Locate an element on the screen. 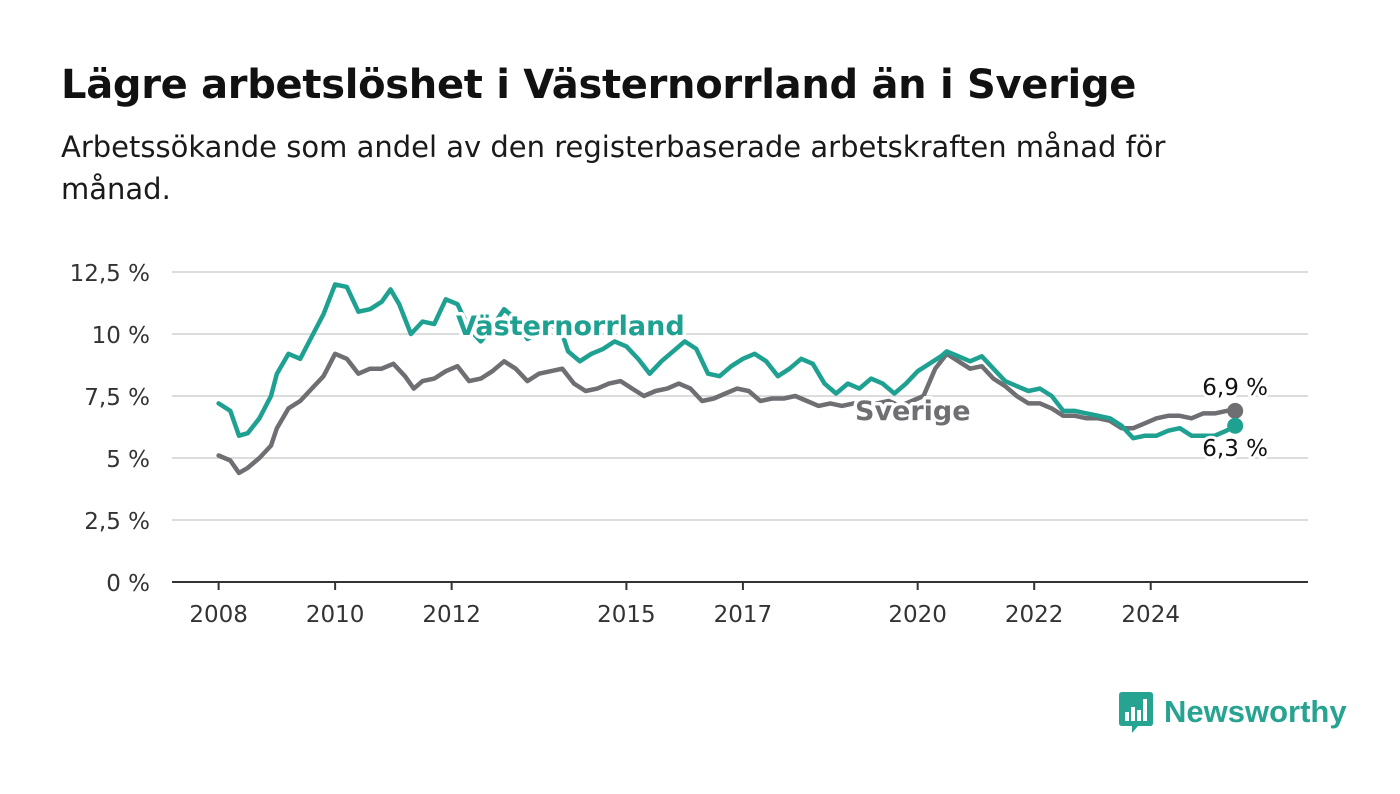 The height and width of the screenshot is (794, 1400). series-label-sverige: Sverige is located at coordinates (913, 411).